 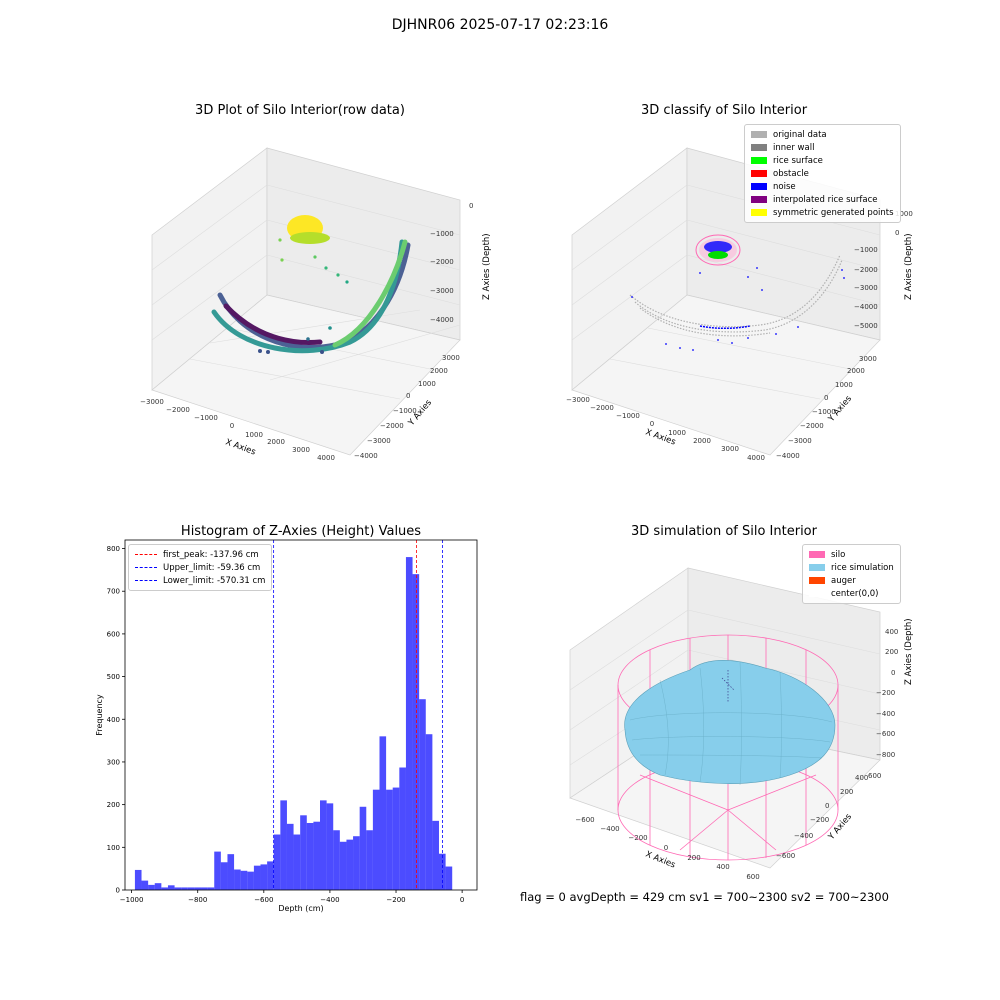 I want to click on tick-label: −200, so click(x=637, y=838).